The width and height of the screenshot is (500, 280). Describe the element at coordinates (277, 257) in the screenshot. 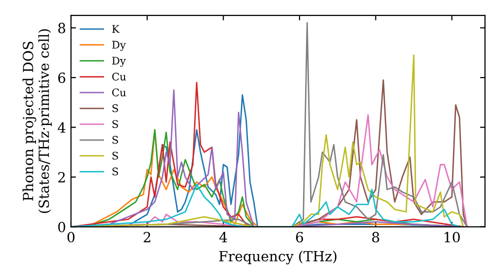

I see `x-axis-title: Frequency (THz)` at that location.